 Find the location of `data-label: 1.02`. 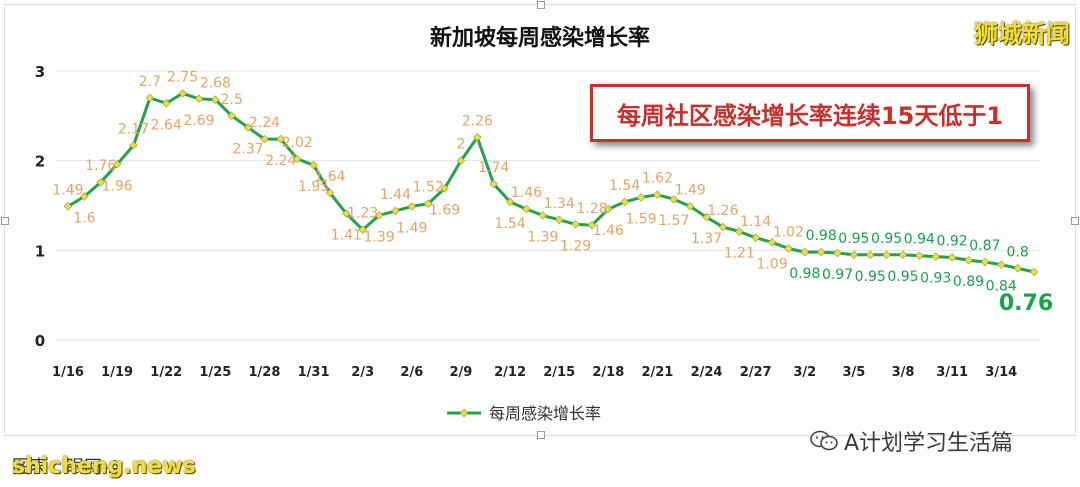

data-label: 1.02 is located at coordinates (788, 233).